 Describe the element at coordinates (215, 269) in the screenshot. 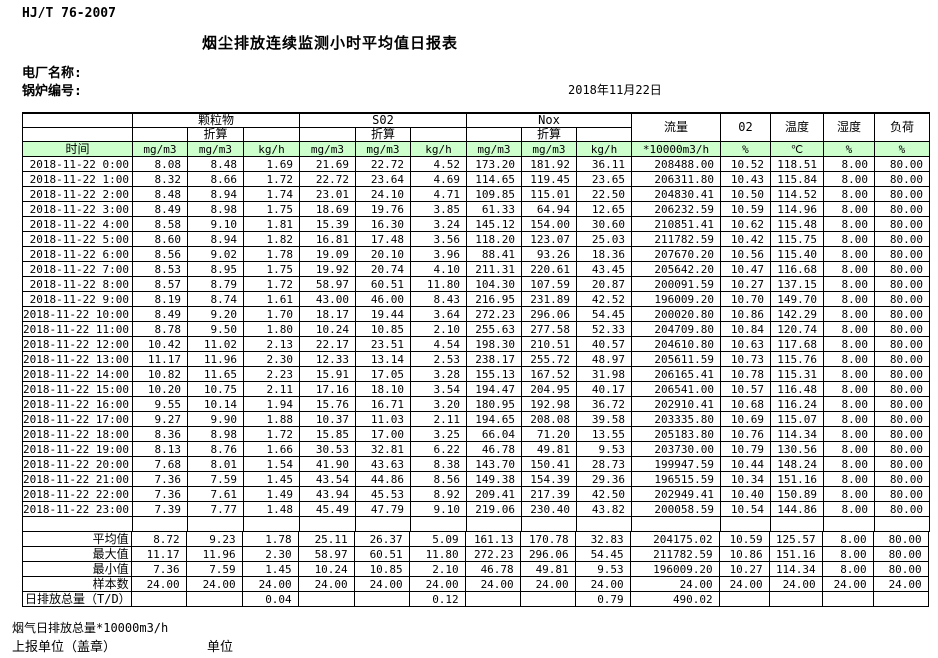

I see `value-cell: 8.95` at that location.